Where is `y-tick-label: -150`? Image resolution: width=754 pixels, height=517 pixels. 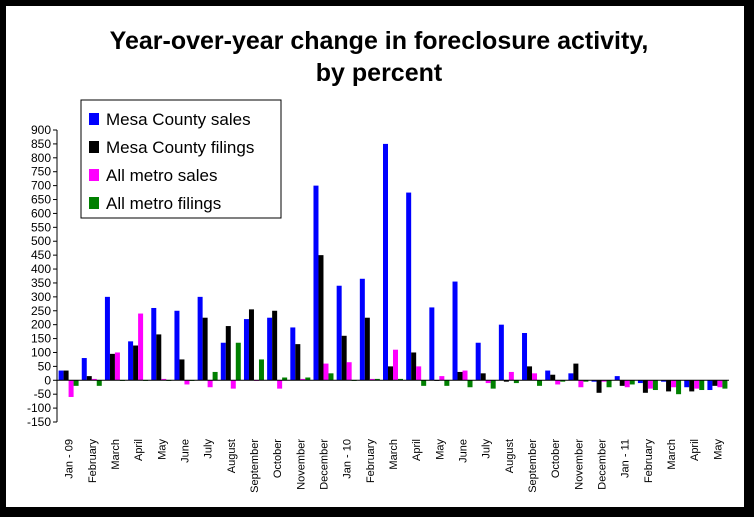
y-tick-label: -150 is located at coordinates (39, 422).